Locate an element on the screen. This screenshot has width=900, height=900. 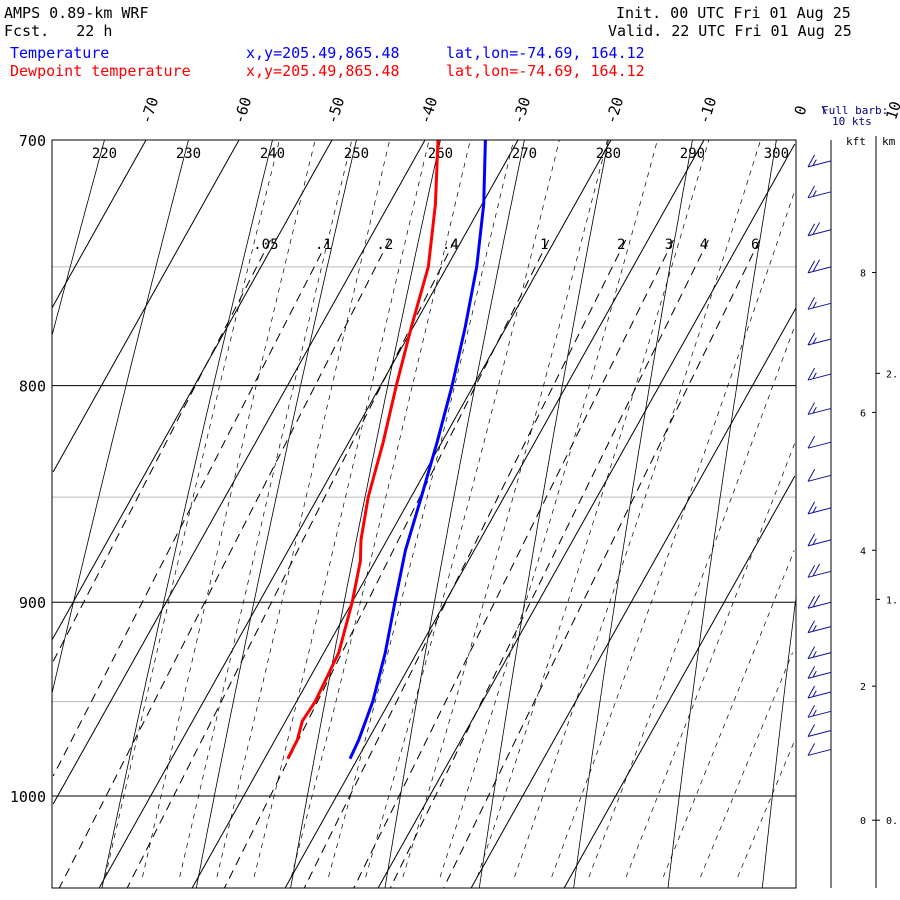
mixing-ratio-label: 4 is located at coordinates (704, 245).